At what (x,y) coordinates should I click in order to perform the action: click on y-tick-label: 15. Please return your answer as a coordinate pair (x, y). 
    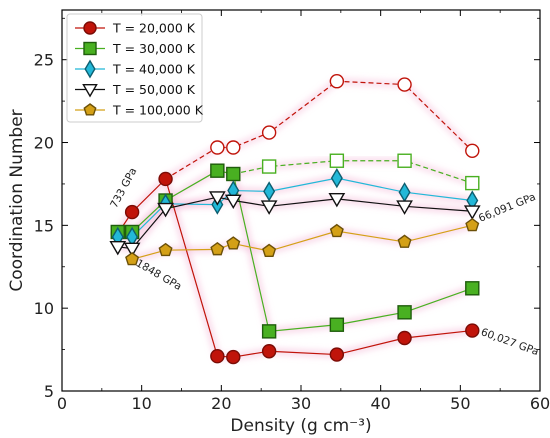
    Looking at the image, I should click on (44, 225).